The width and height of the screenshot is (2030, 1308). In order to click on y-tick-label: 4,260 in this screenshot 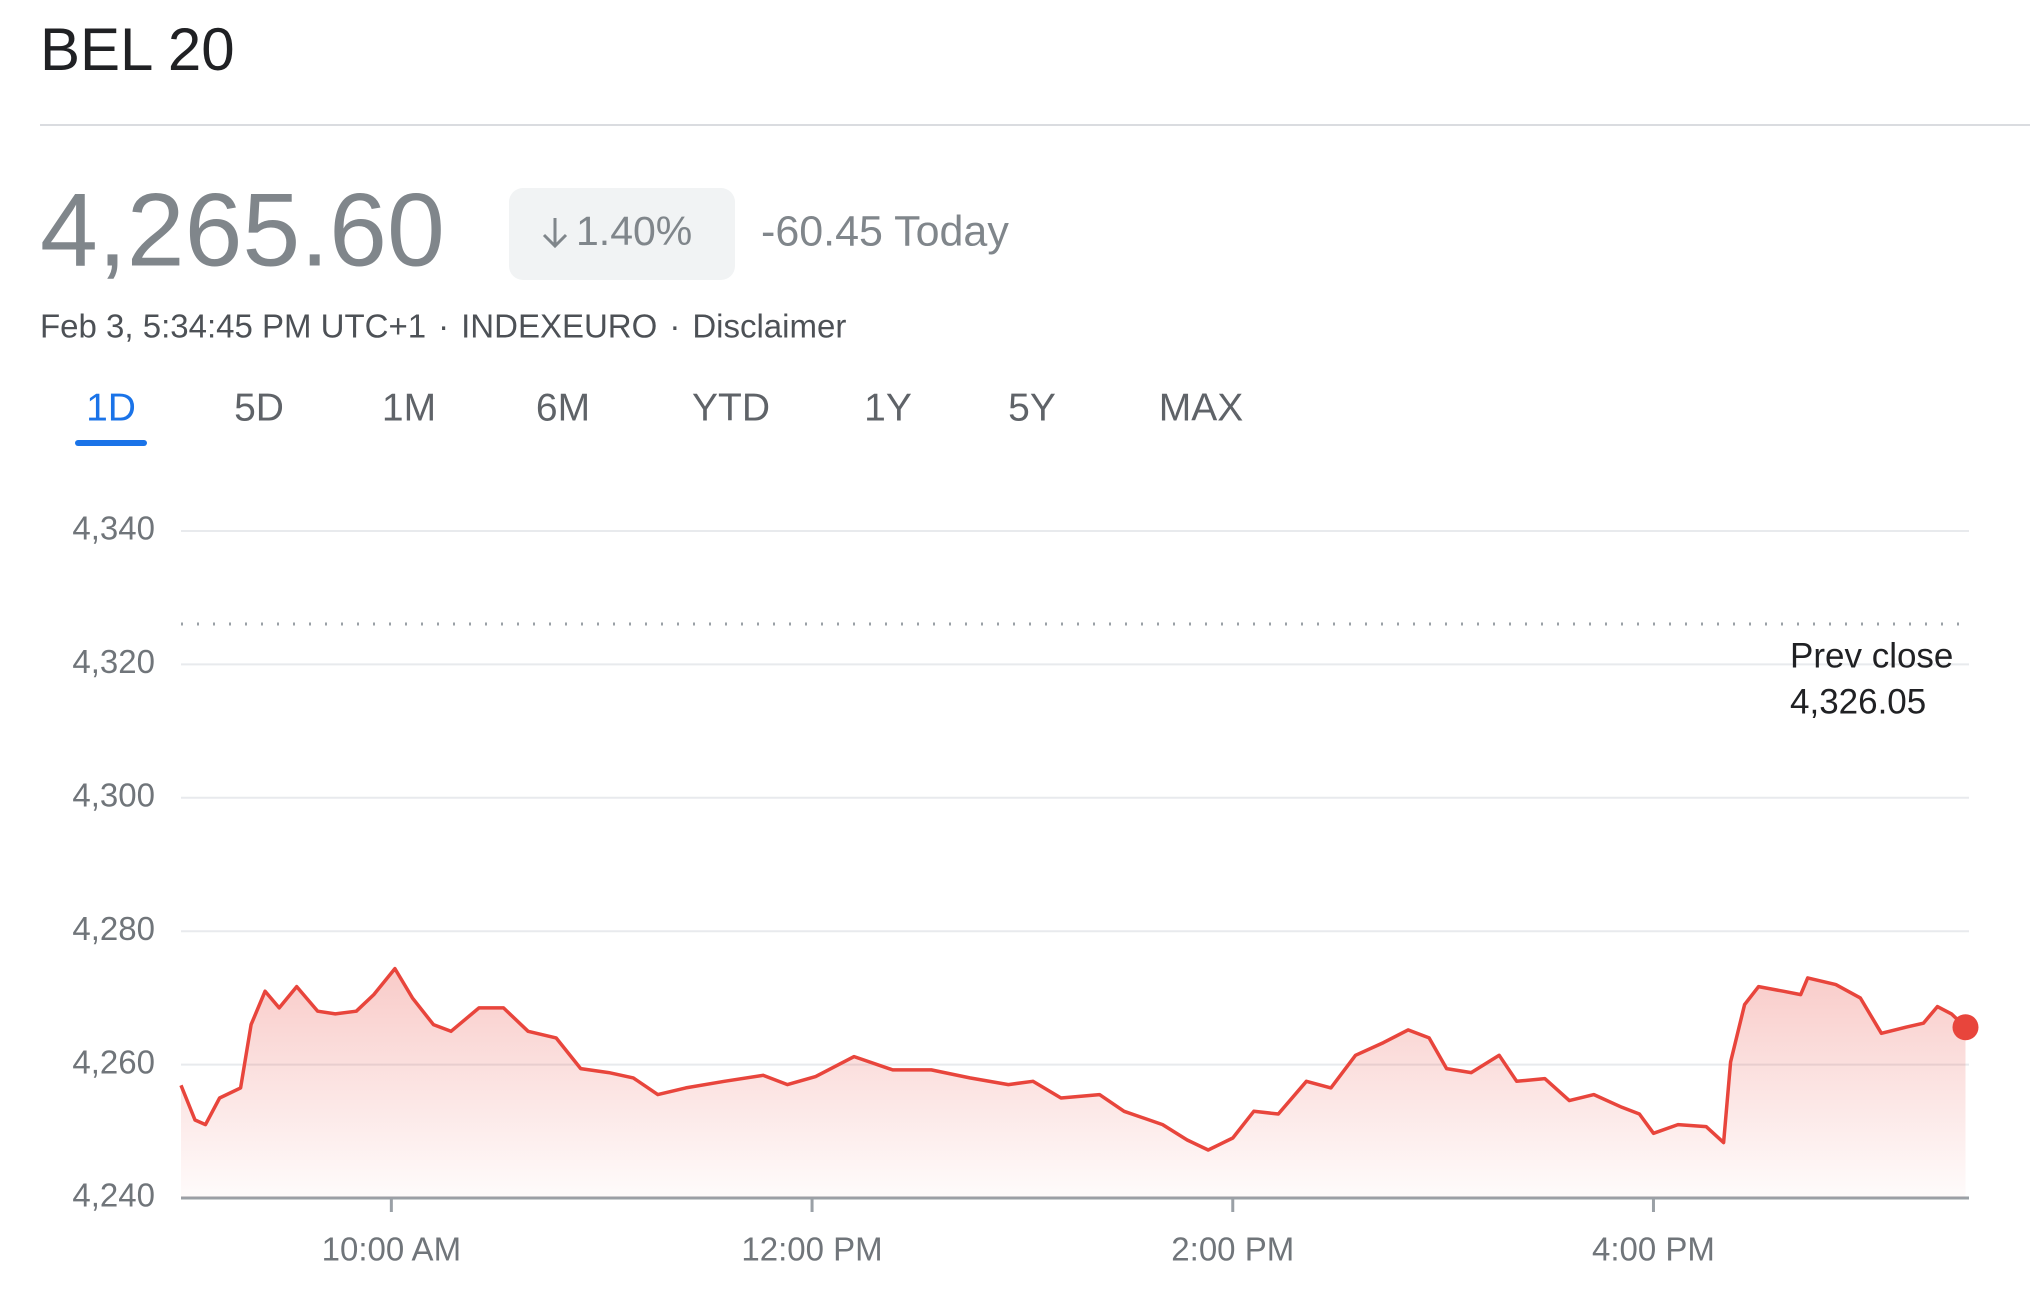, I will do `click(113, 1061)`.